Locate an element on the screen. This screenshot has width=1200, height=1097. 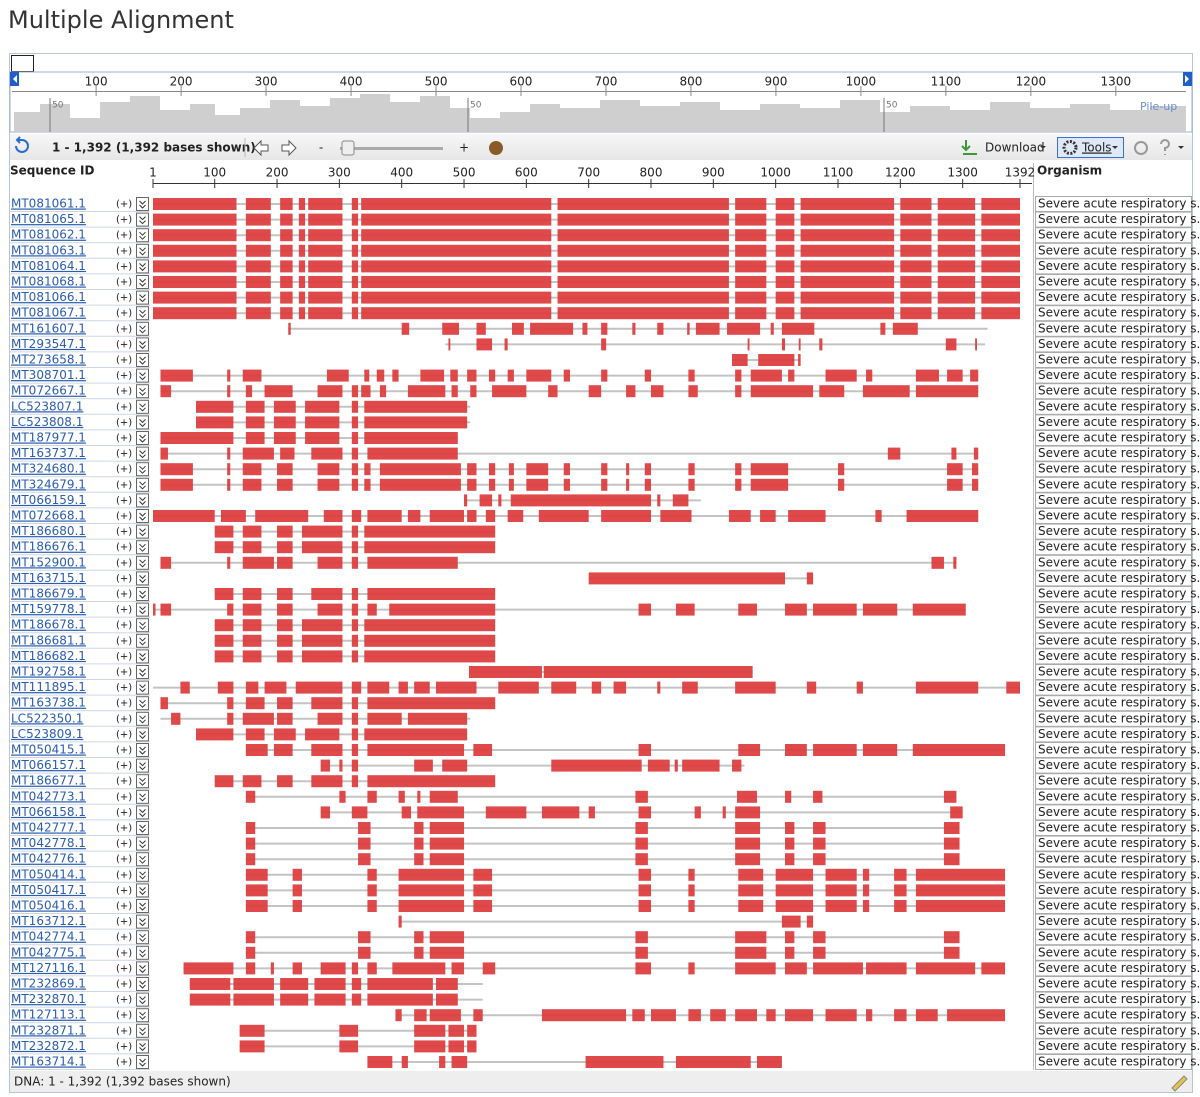
sequence-id: MT186677.1 is located at coordinates (48, 781).